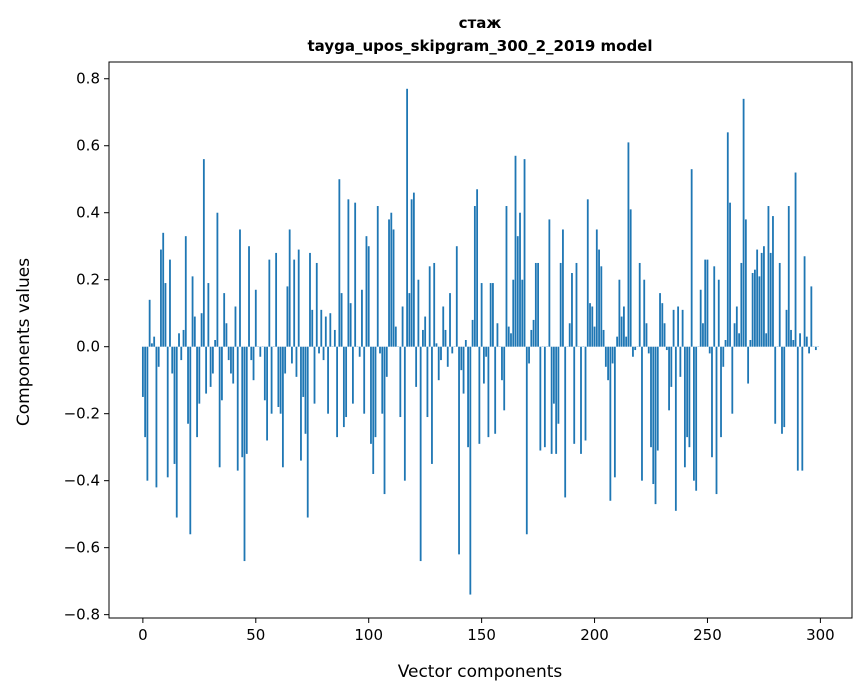 This screenshot has height=700, width=867. I want to click on x-tick-label: 300, so click(820, 635).